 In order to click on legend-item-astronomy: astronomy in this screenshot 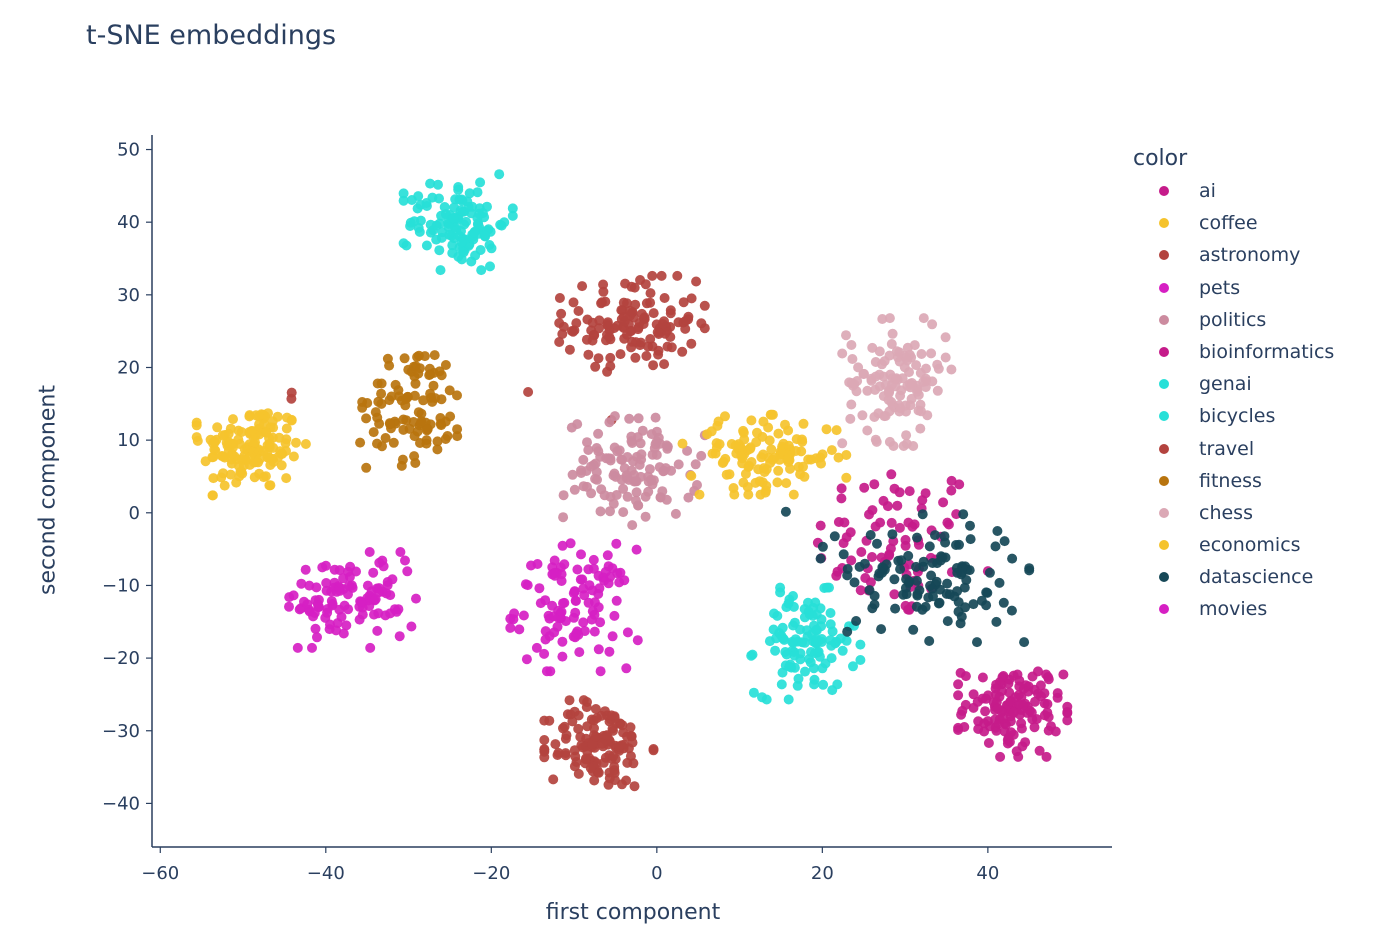, I will do `click(1263, 255)`.